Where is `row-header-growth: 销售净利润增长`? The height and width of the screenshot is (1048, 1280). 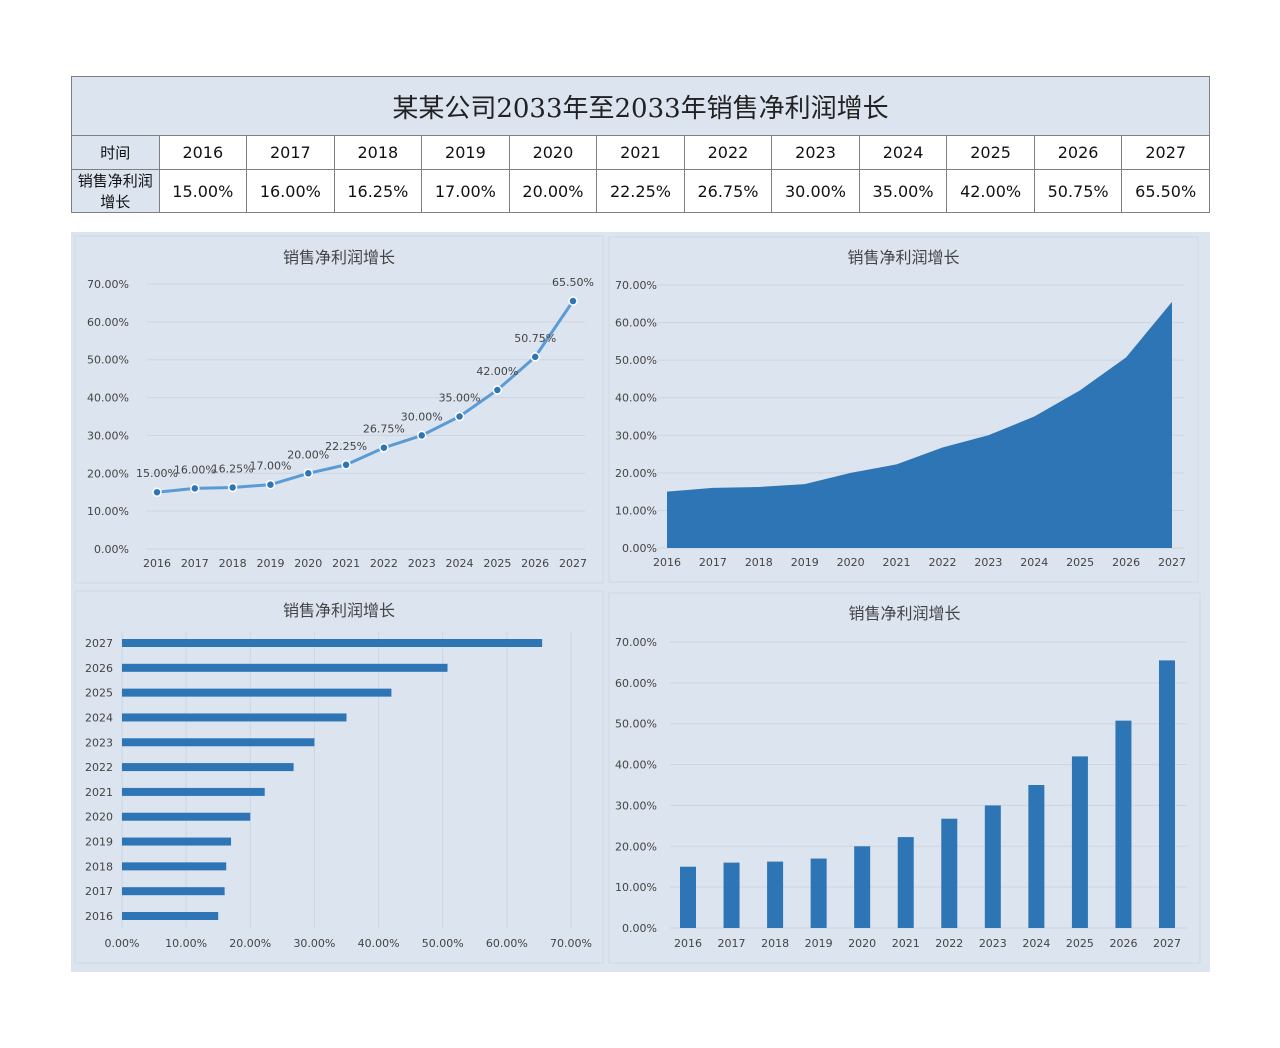 row-header-growth: 销售净利润增长 is located at coordinates (115, 191).